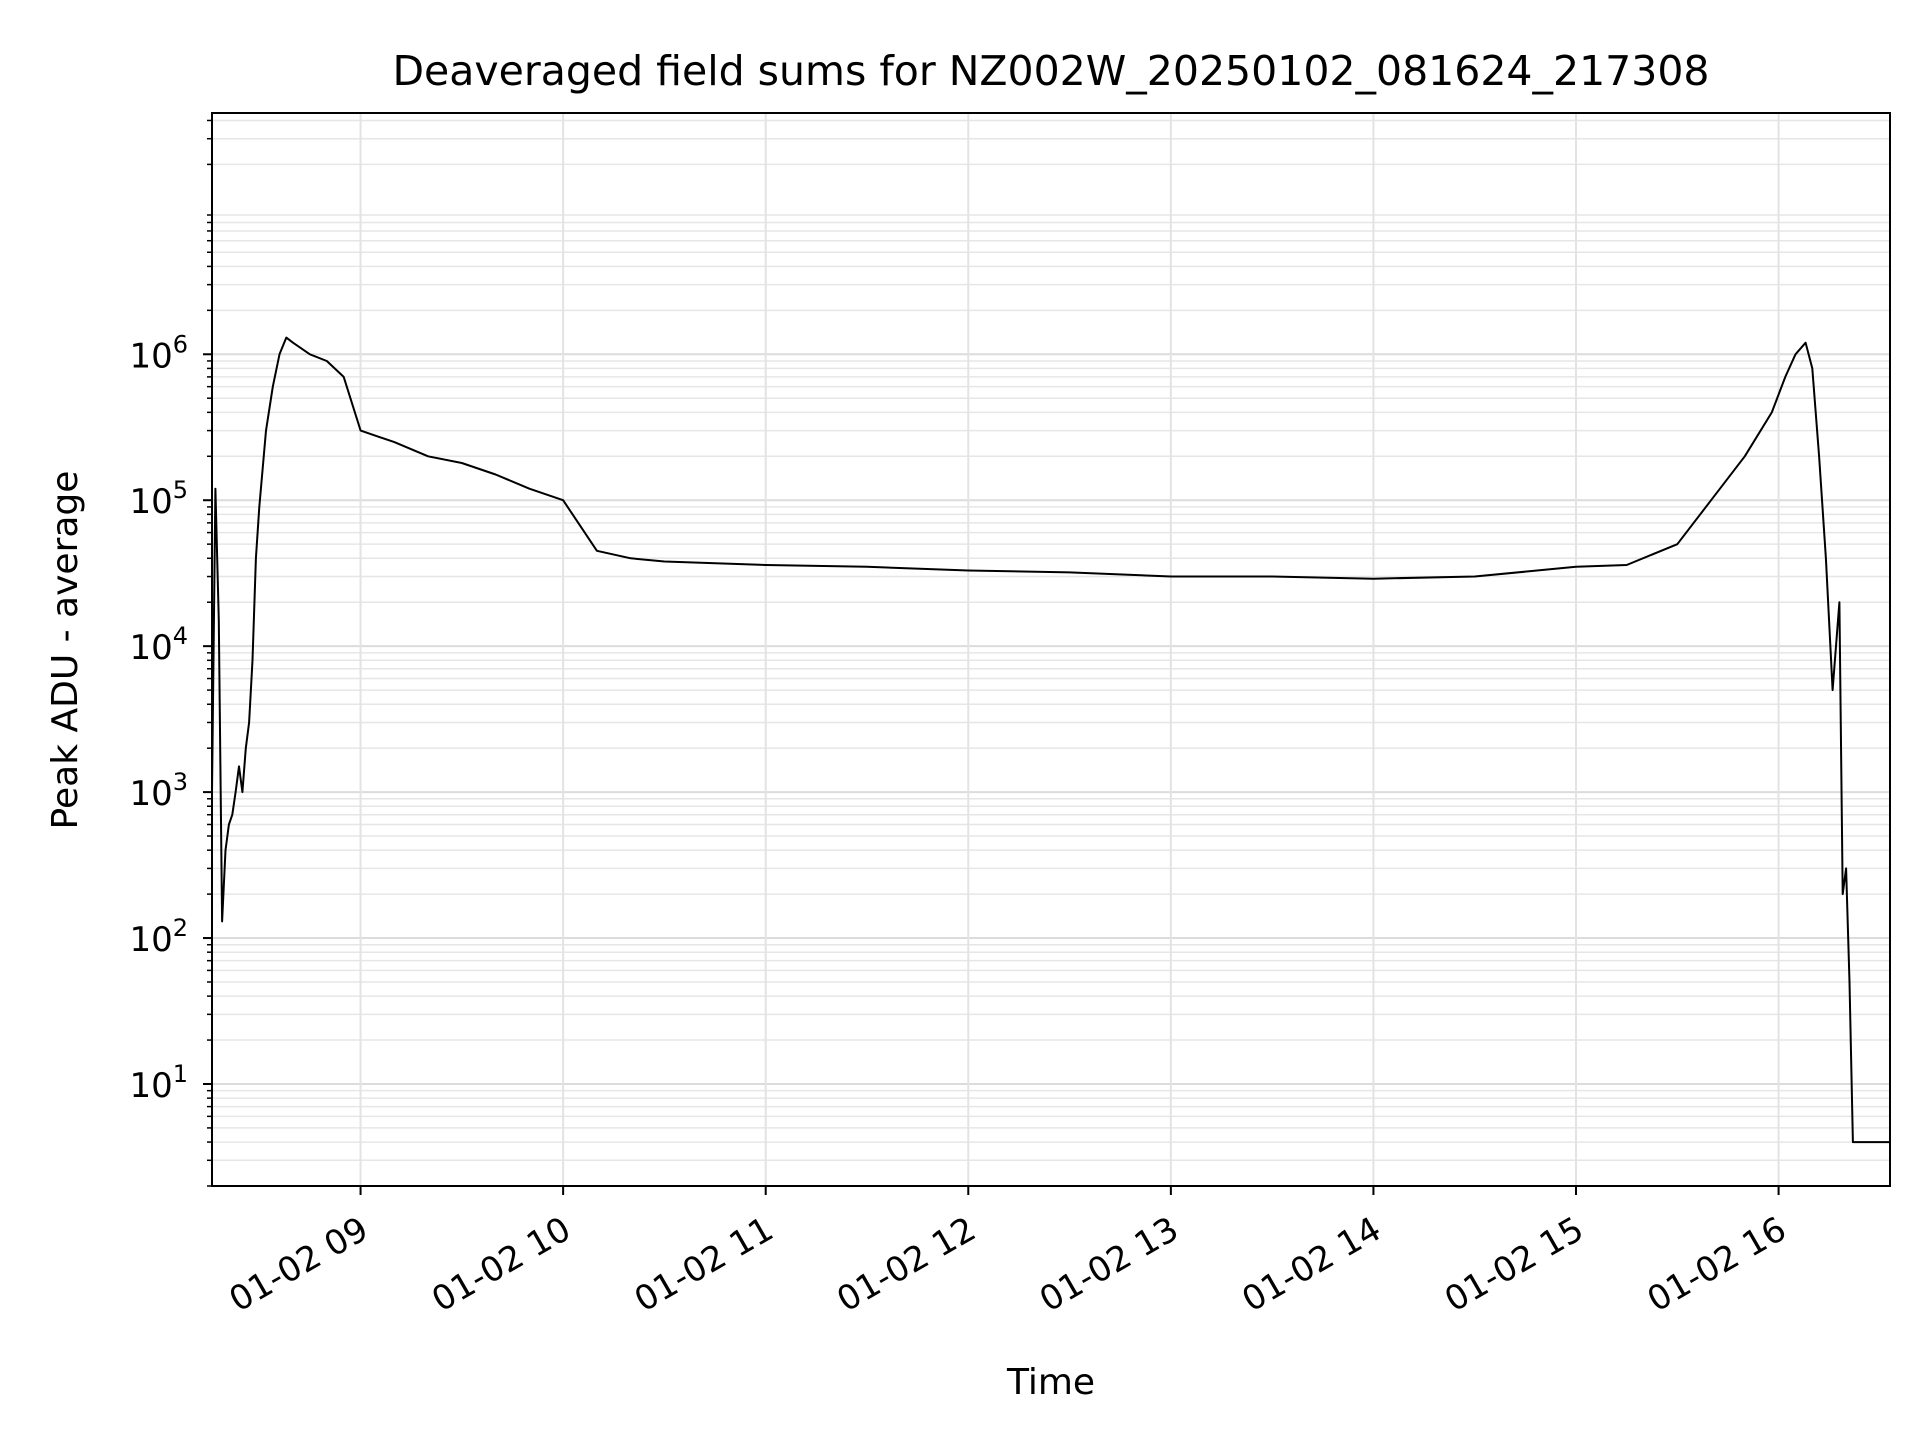 Image resolution: width=1920 pixels, height=1440 pixels. Describe the element at coordinates (180, 636) in the screenshot. I see `y-tick-exponent: 4` at that location.